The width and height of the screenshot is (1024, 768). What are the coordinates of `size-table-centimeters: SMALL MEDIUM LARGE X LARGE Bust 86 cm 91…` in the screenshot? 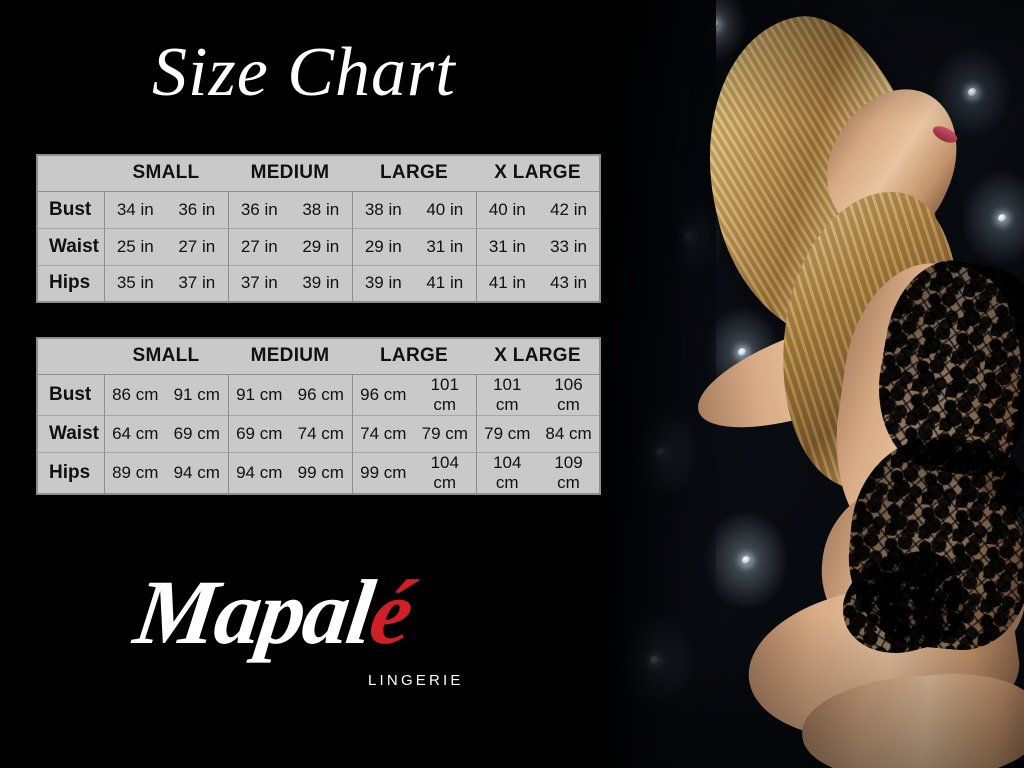 It's located at (319, 416).